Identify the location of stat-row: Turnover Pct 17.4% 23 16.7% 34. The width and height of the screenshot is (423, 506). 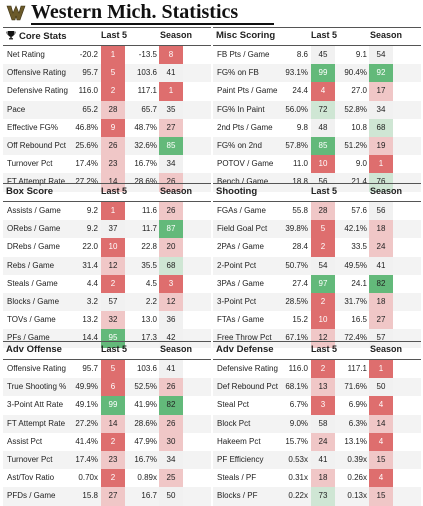
(107, 164).